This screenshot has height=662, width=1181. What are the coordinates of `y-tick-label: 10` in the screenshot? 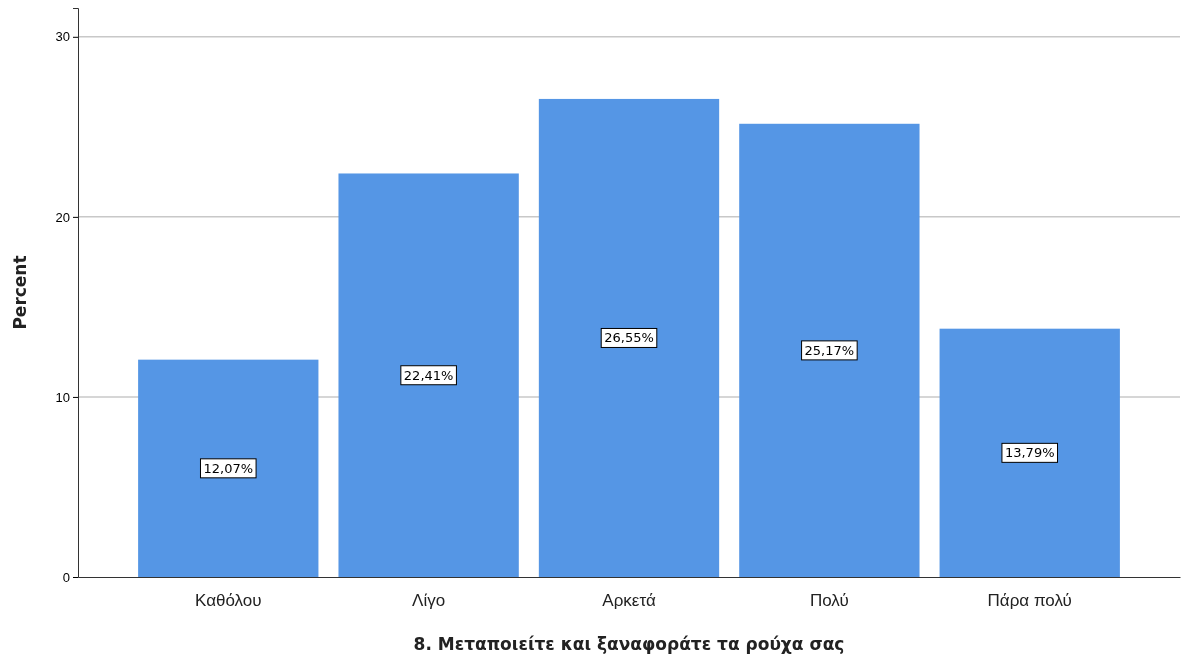 It's located at (62, 397).